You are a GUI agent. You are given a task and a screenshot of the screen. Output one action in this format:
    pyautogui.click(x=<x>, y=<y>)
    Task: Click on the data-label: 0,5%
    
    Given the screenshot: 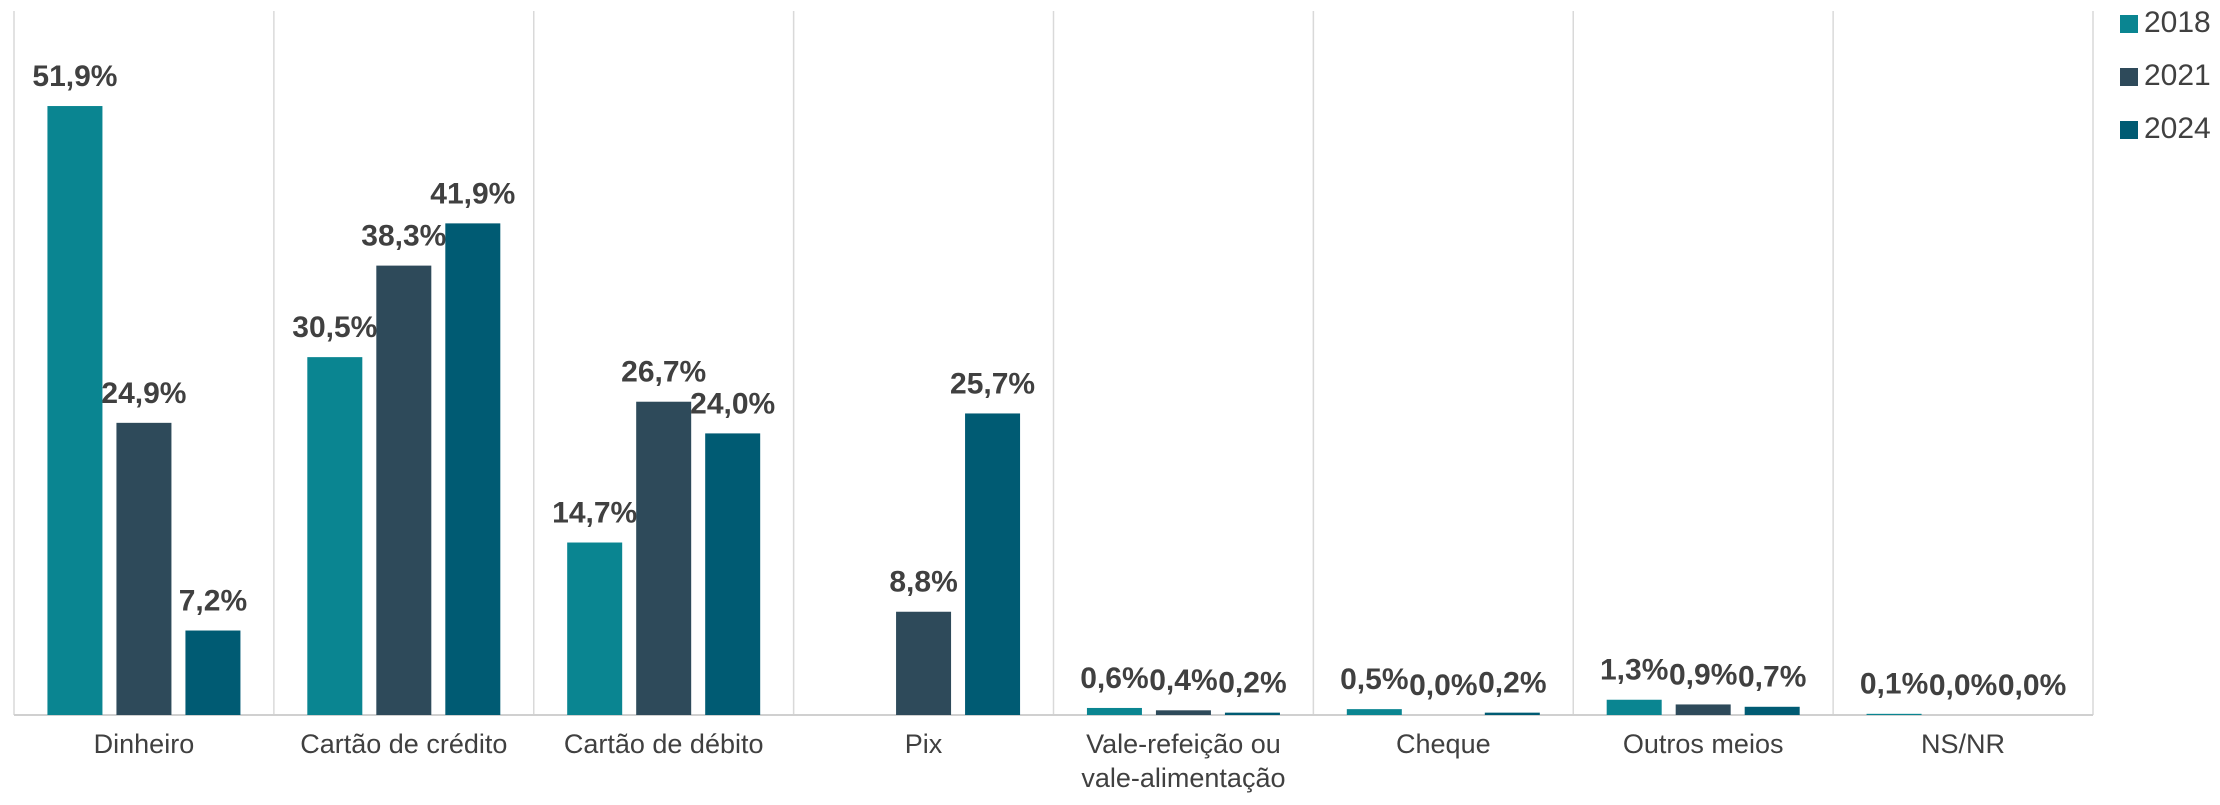 What is the action you would take?
    pyautogui.click(x=1374, y=679)
    